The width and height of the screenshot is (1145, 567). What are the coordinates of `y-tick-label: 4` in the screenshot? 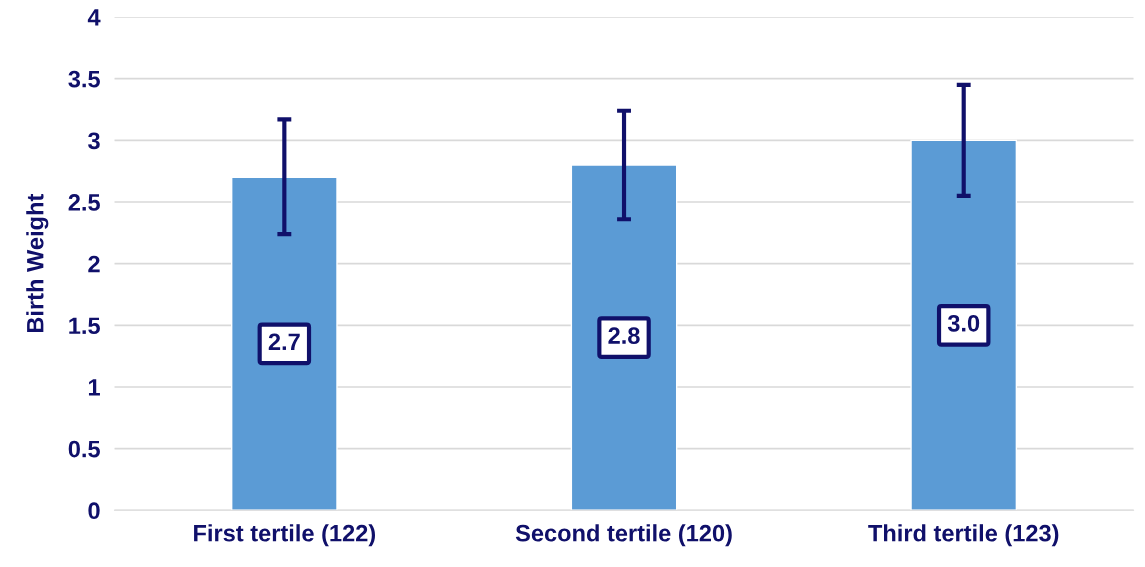 It's located at (94, 17).